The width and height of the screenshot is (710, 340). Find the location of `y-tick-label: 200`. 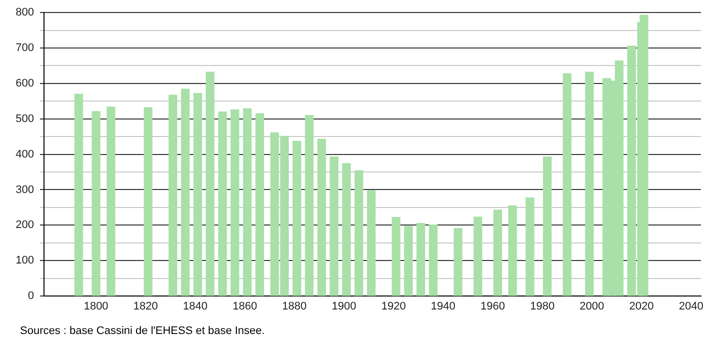

y-tick-label: 200 is located at coordinates (25, 225).